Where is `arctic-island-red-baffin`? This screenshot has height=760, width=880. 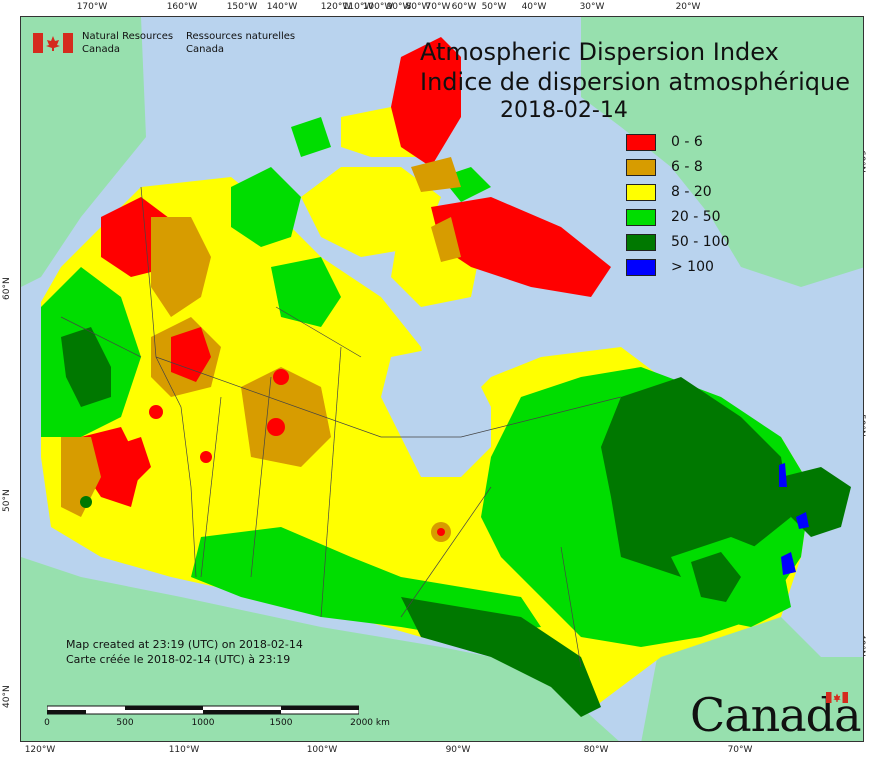 arctic-island-red-baffin is located at coordinates (521, 247).